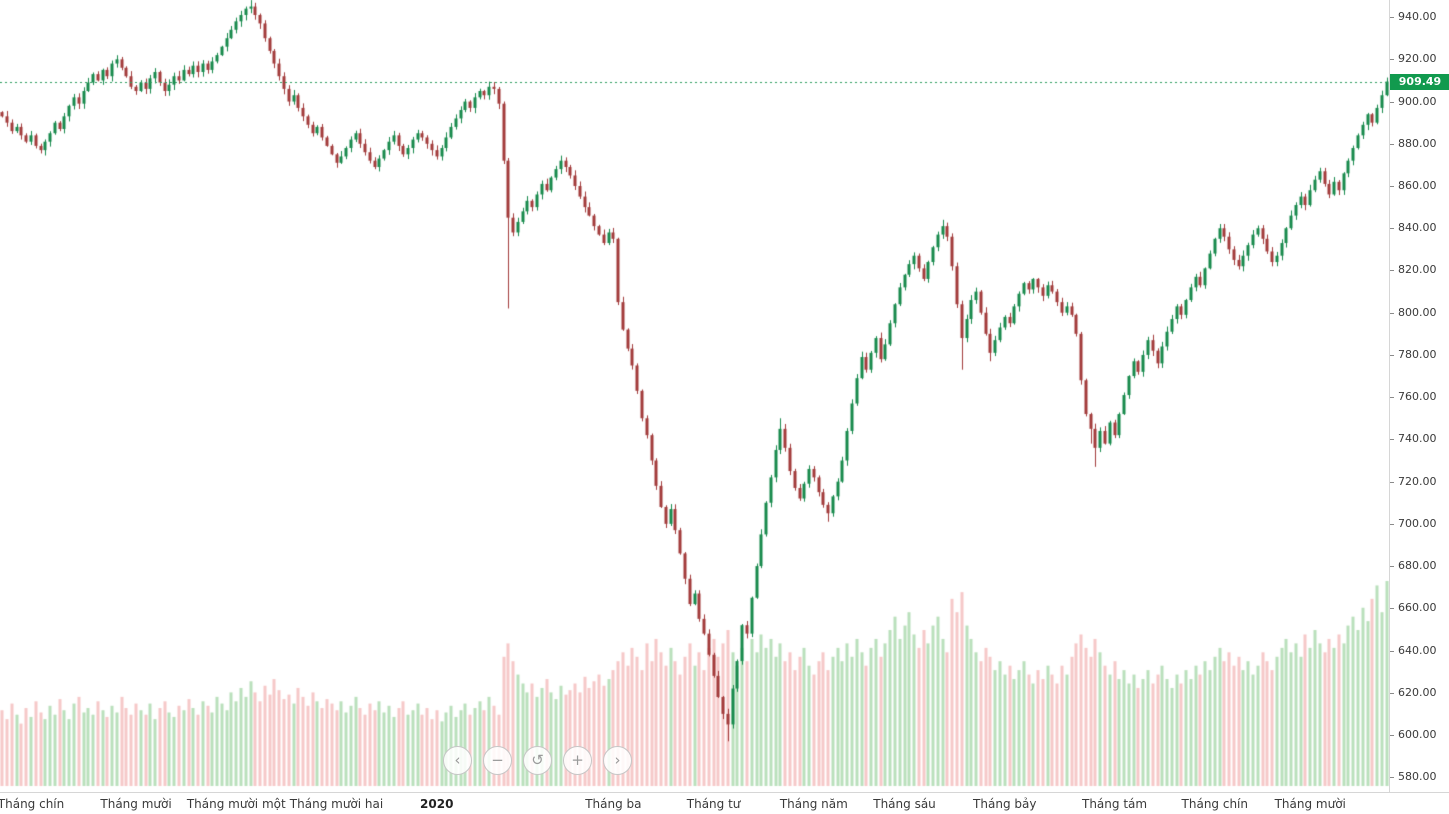  Describe the element at coordinates (1417, 481) in the screenshot. I see `y-axis-label: 720.00` at that location.